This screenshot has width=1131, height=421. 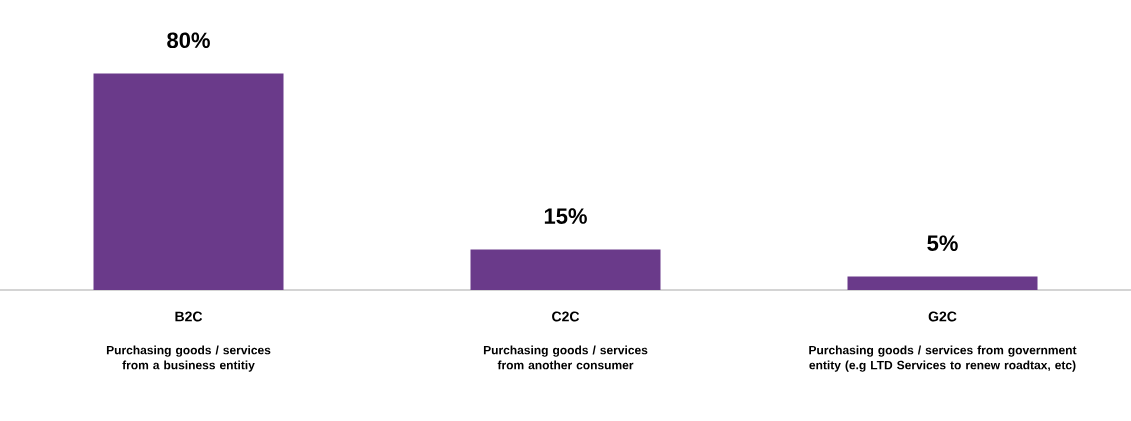 What do you see at coordinates (566, 316) in the screenshot?
I see `x-tick-label: C2C` at bounding box center [566, 316].